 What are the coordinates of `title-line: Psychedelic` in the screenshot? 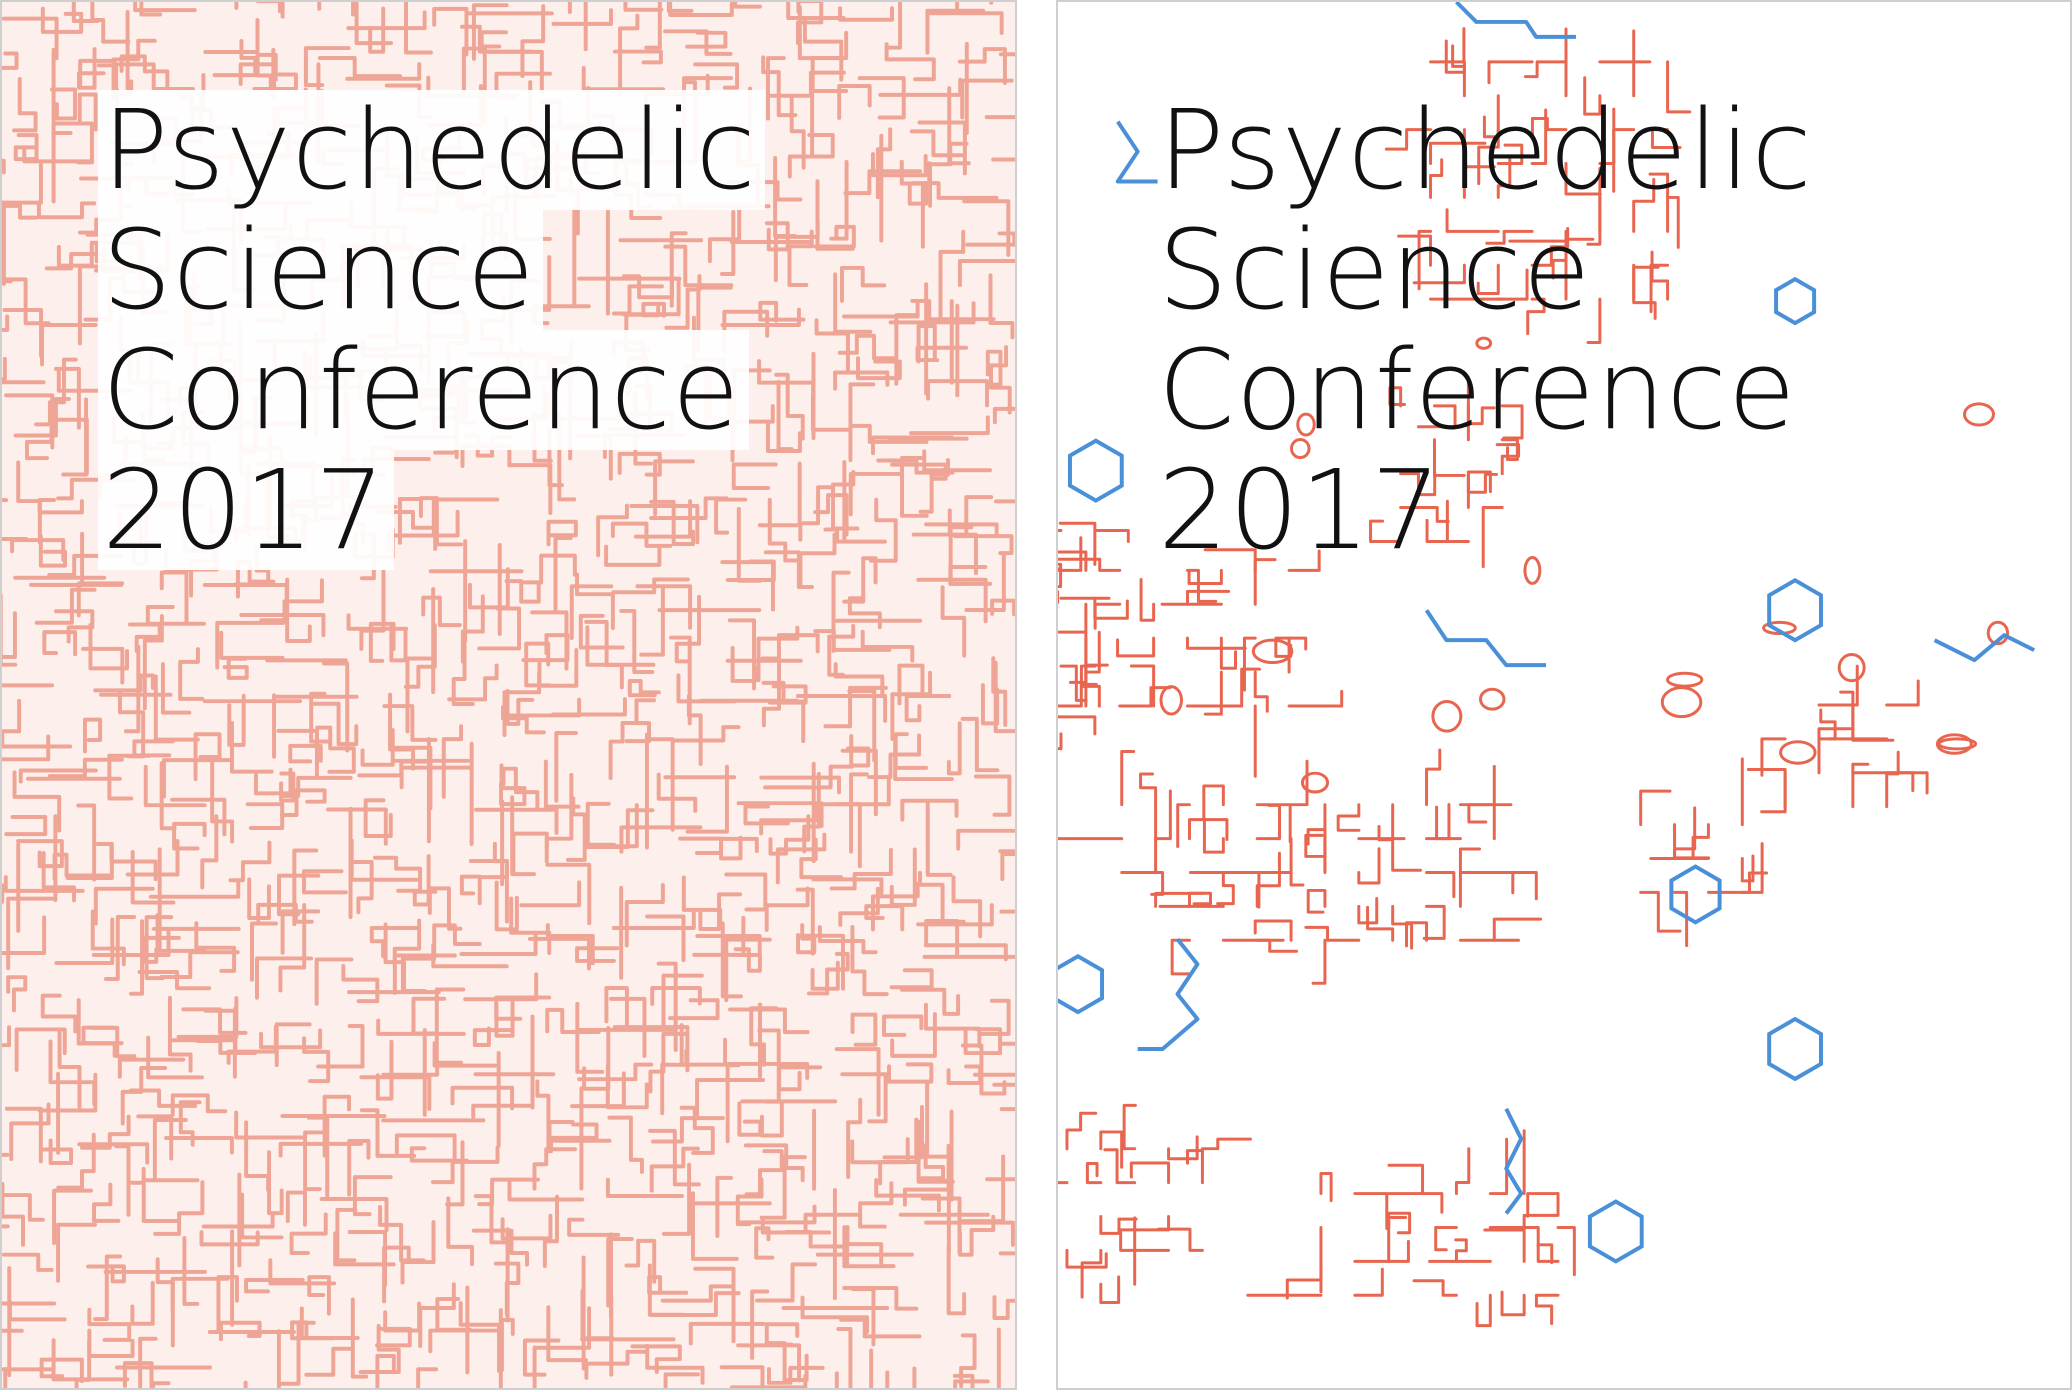 It's located at (431, 150).